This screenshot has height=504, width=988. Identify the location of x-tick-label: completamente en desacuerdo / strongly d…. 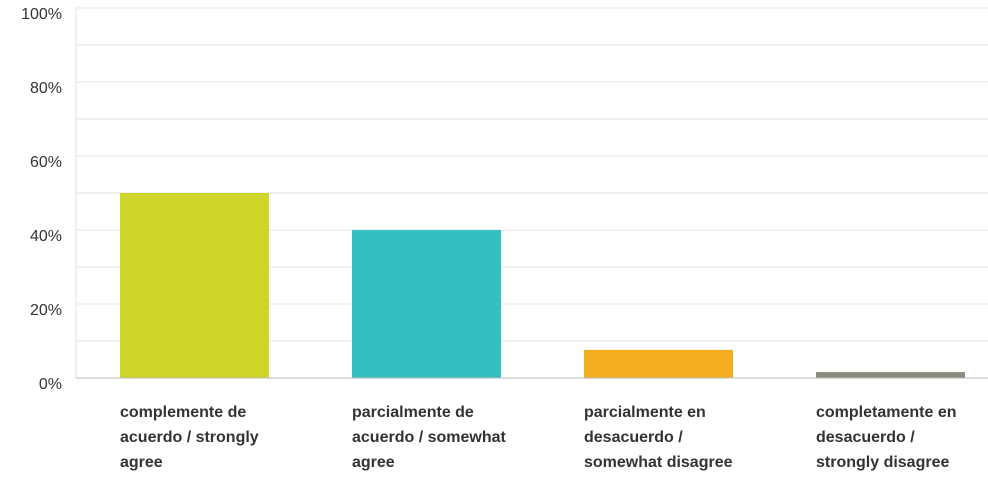
(886, 437).